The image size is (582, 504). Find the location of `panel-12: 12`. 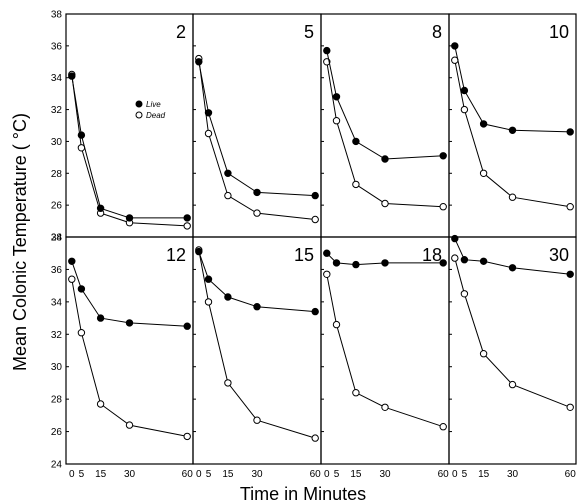

panel-12: 12 is located at coordinates (129, 350).